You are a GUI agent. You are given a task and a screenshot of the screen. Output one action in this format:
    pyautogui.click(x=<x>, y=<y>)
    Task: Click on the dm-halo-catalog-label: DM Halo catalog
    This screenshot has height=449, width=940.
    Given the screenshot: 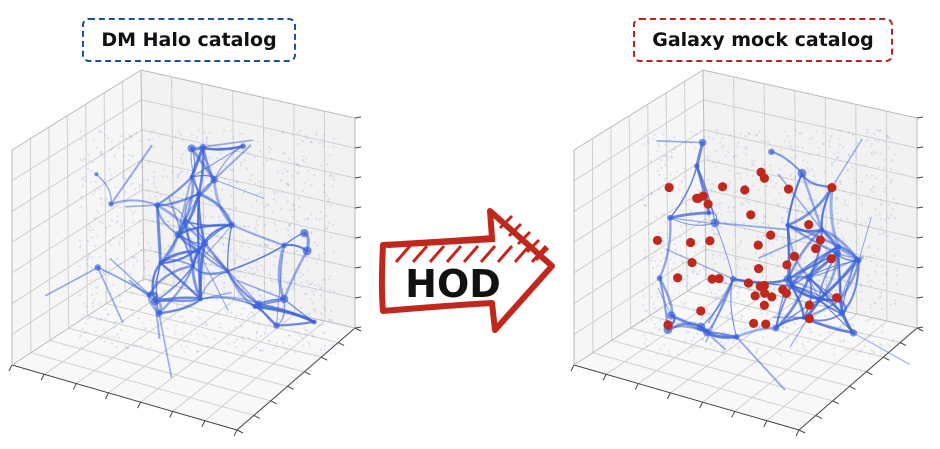 What is the action you would take?
    pyautogui.click(x=189, y=40)
    